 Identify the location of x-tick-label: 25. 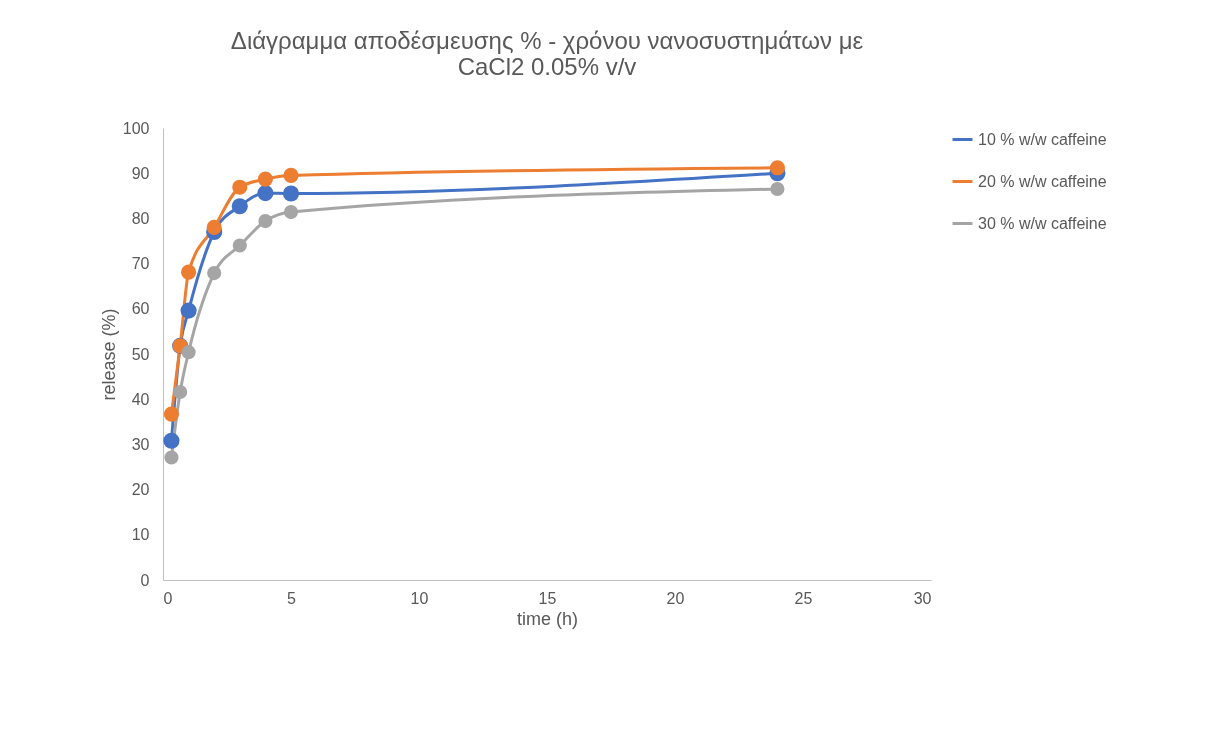
(803, 598).